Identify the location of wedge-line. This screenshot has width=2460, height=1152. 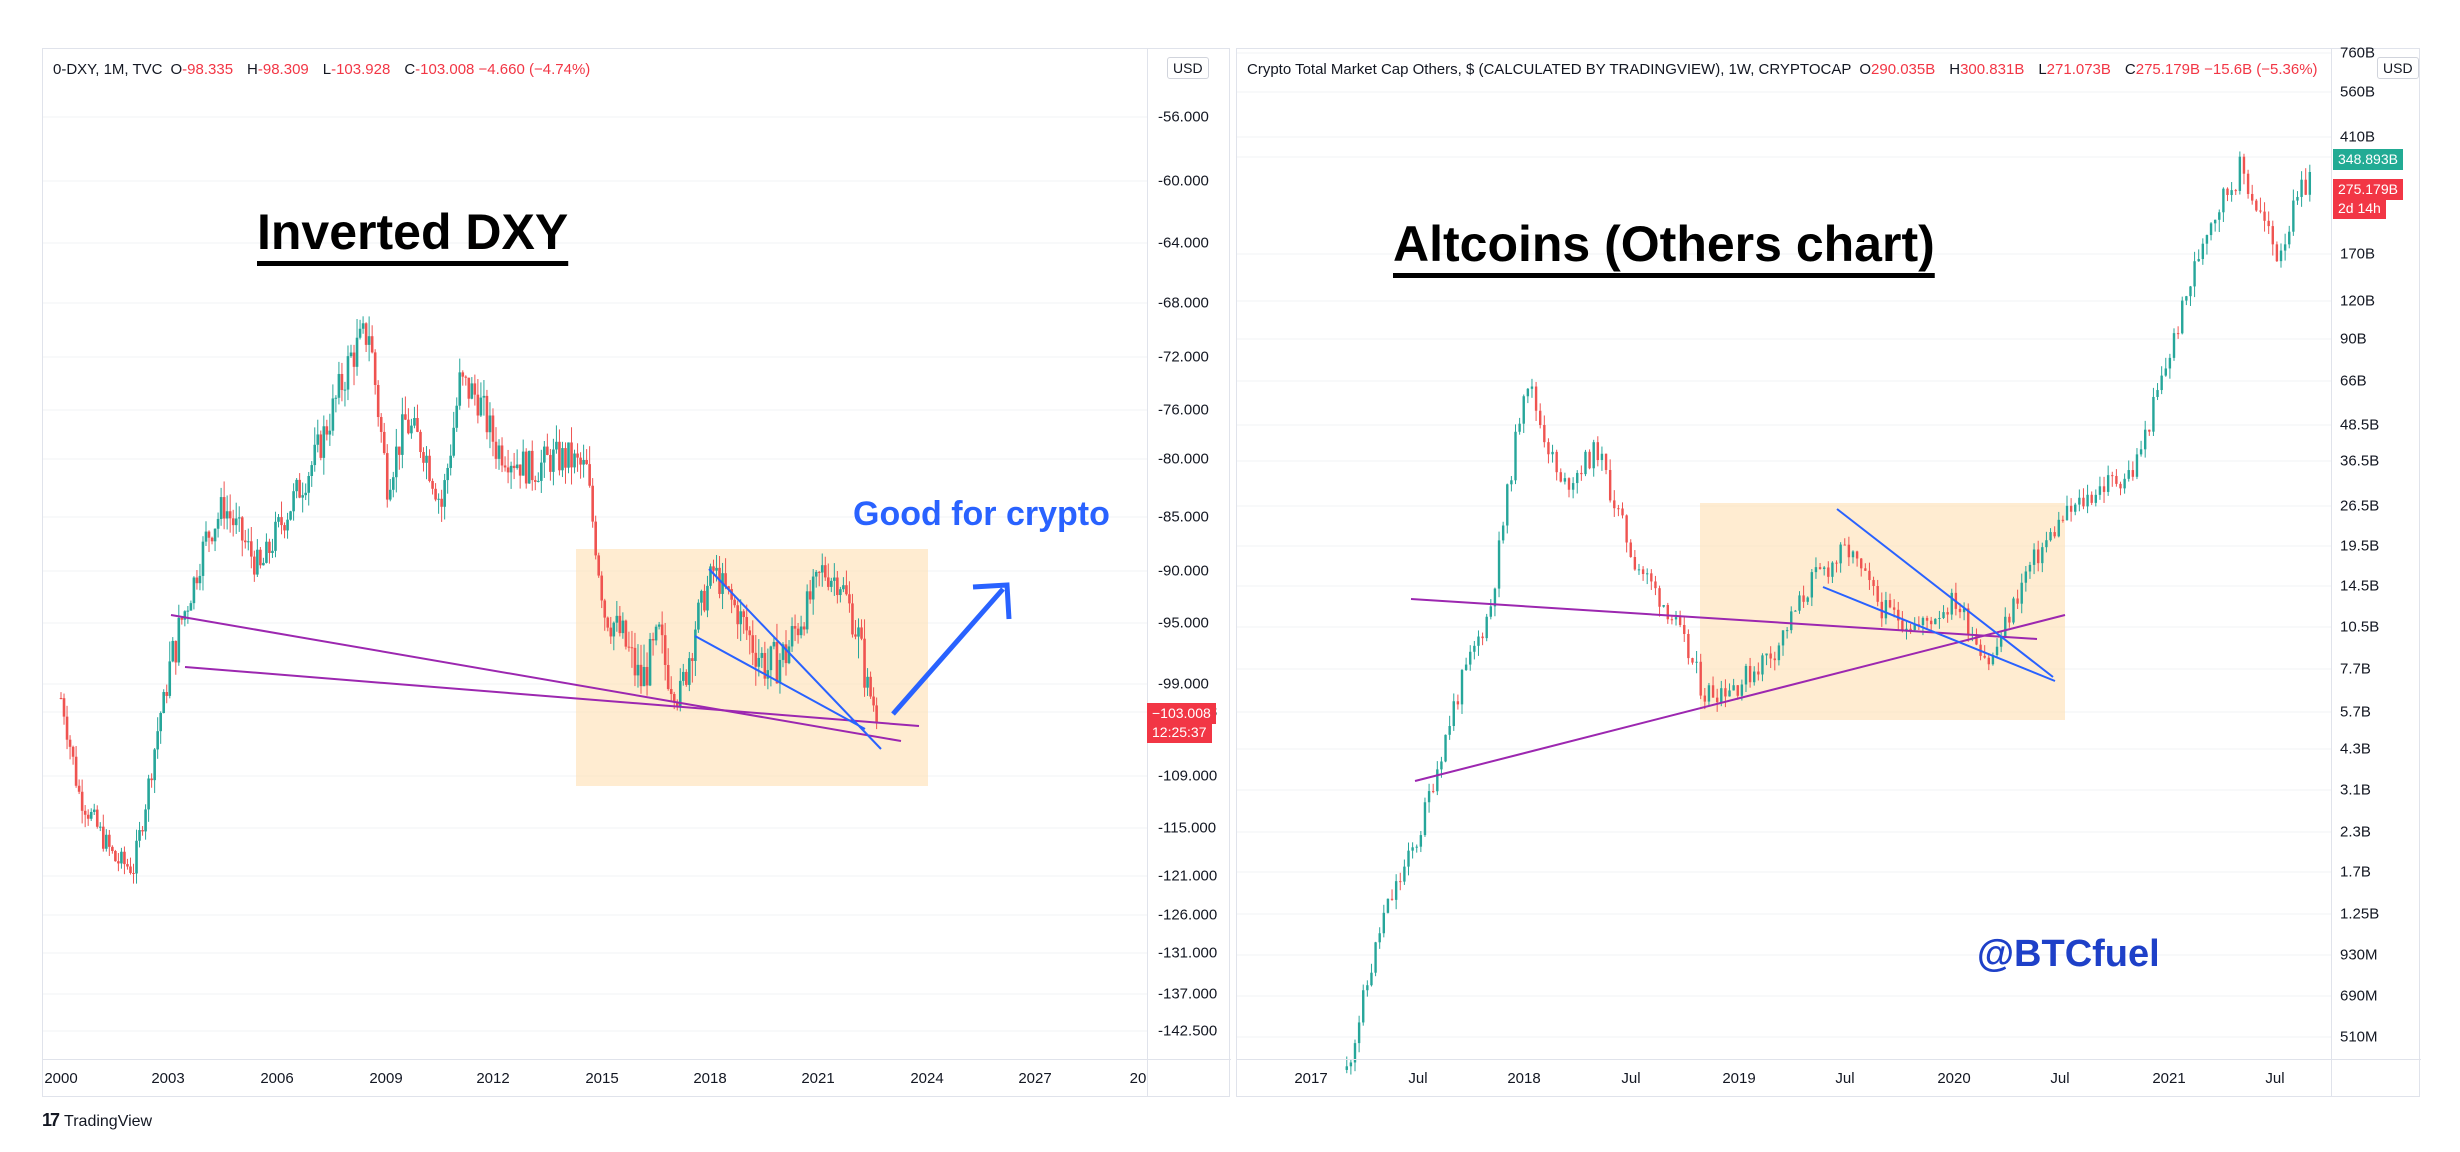
(795, 659).